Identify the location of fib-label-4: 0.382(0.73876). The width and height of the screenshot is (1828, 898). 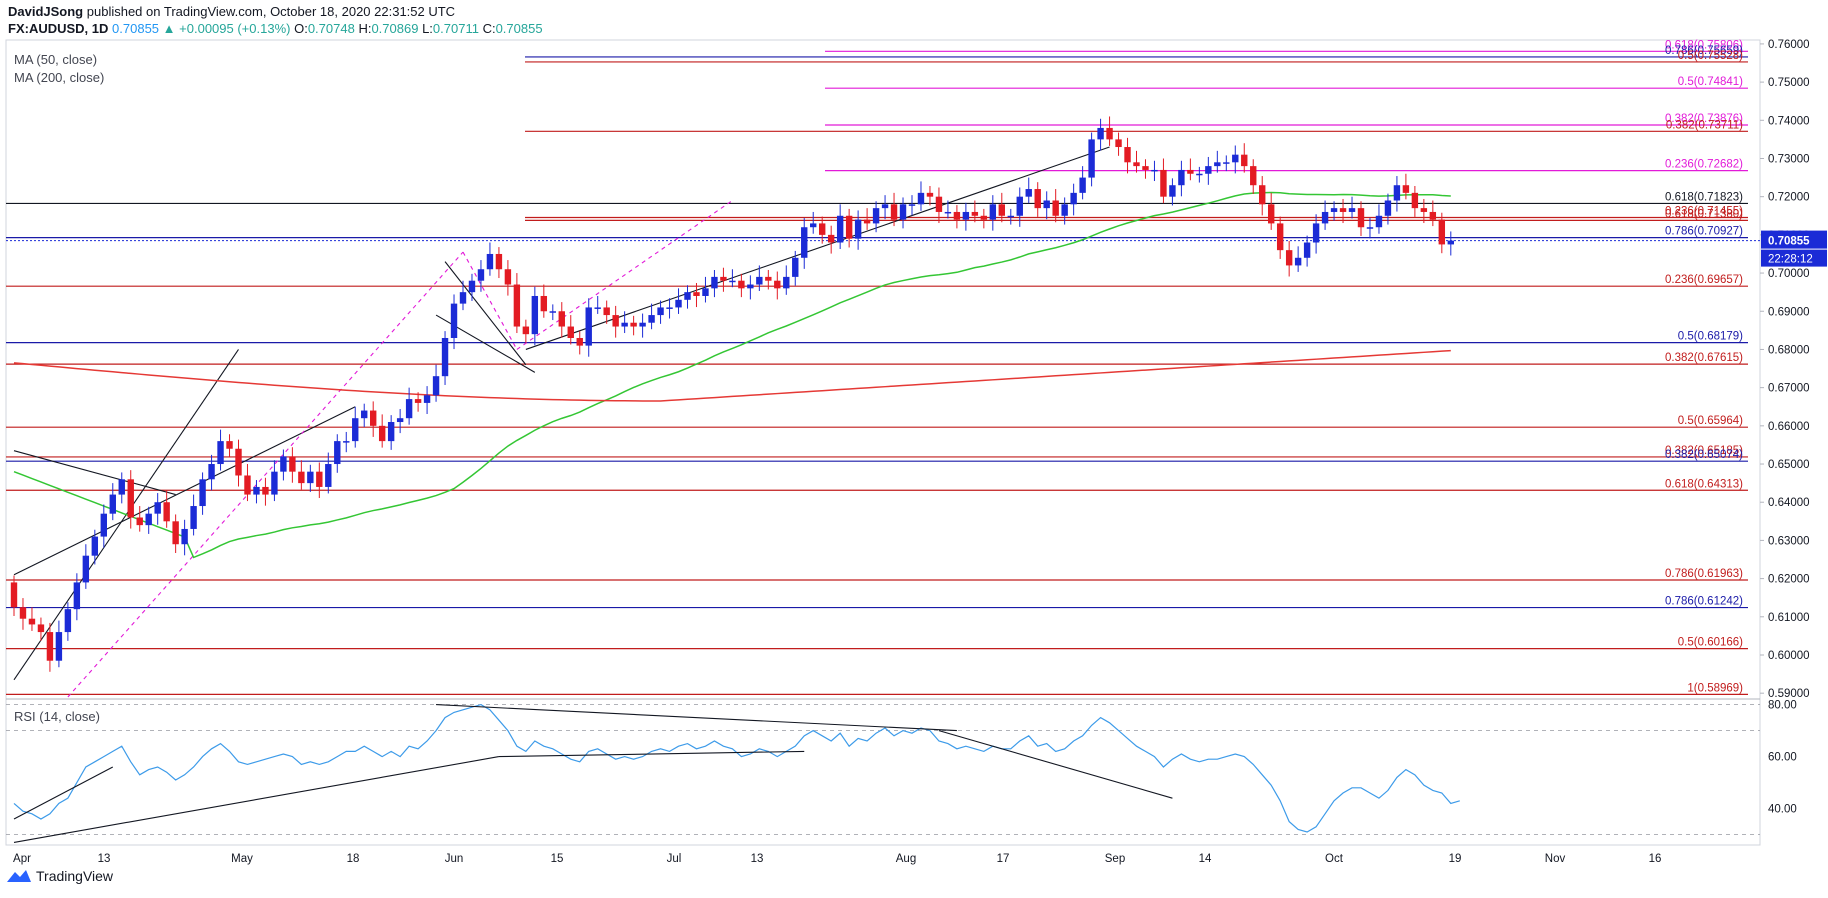
(1704, 119).